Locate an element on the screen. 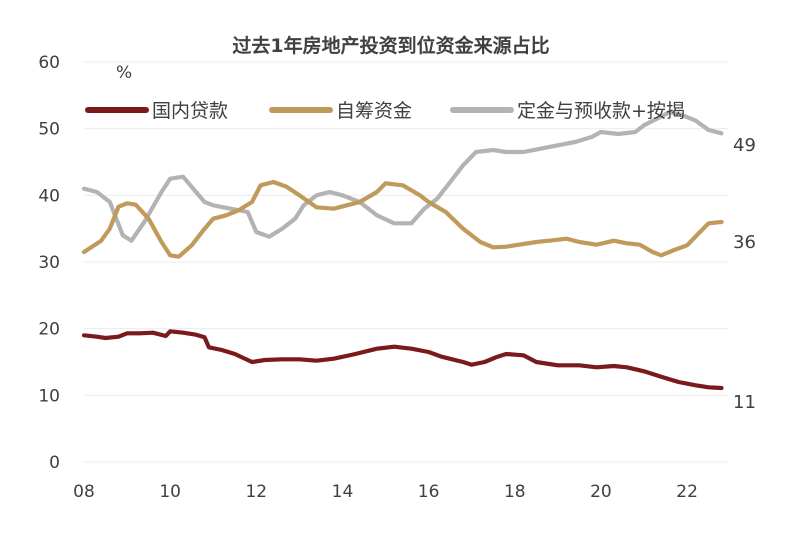 The width and height of the screenshot is (791, 536). y-tick-label: 20 is located at coordinates (49, 330).